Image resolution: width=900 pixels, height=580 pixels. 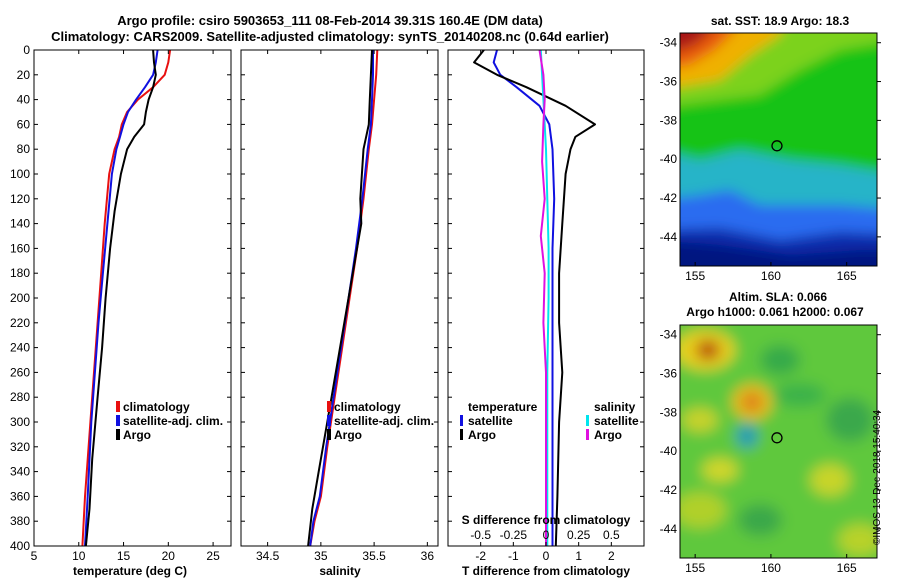 What do you see at coordinates (268, 556) in the screenshot?
I see `x-tick-label: 34.5` at bounding box center [268, 556].